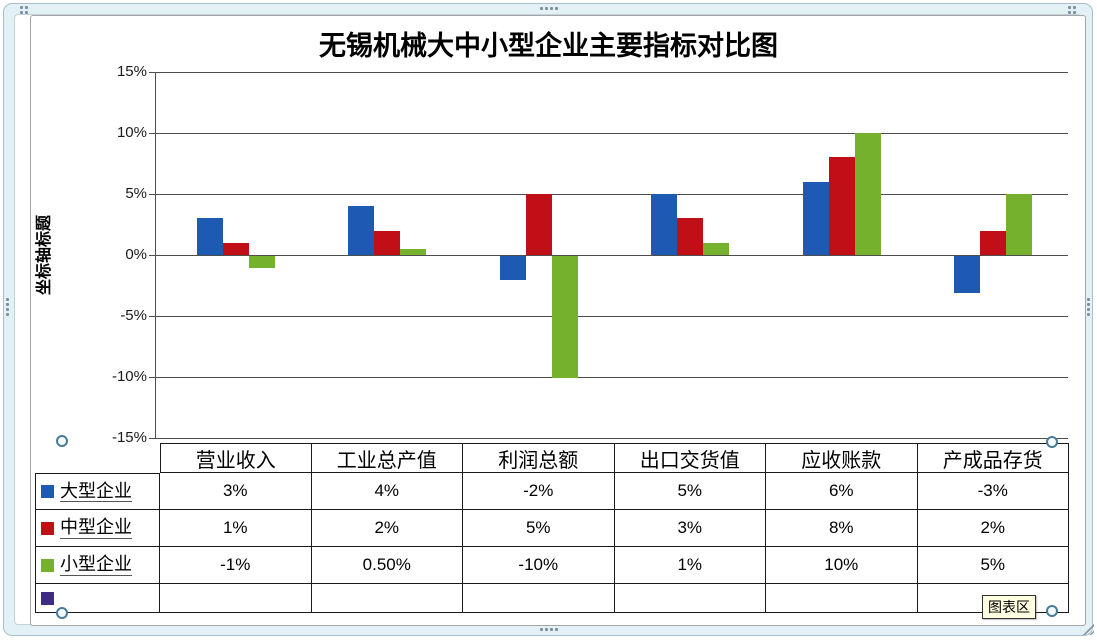  I want to click on bar-小型企业-应收账款, so click(868, 194).